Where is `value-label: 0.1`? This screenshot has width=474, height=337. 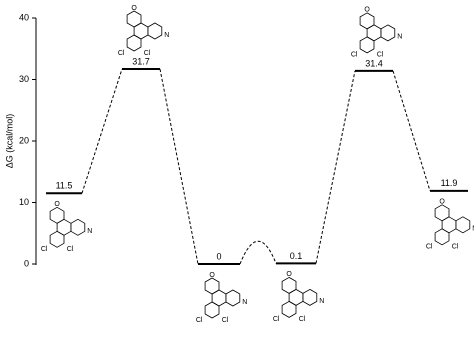
value-label: 0.1 is located at coordinates (296, 256).